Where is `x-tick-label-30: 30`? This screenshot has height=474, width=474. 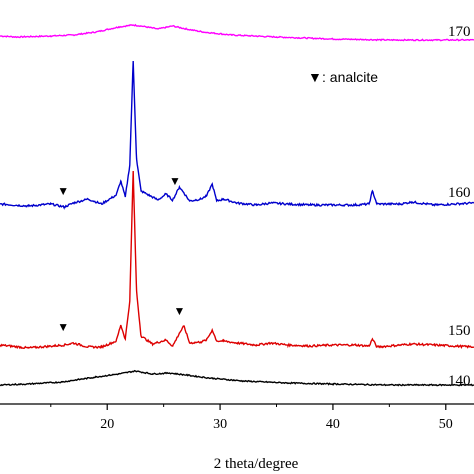 x-tick-label-30: 30 is located at coordinates (220, 424).